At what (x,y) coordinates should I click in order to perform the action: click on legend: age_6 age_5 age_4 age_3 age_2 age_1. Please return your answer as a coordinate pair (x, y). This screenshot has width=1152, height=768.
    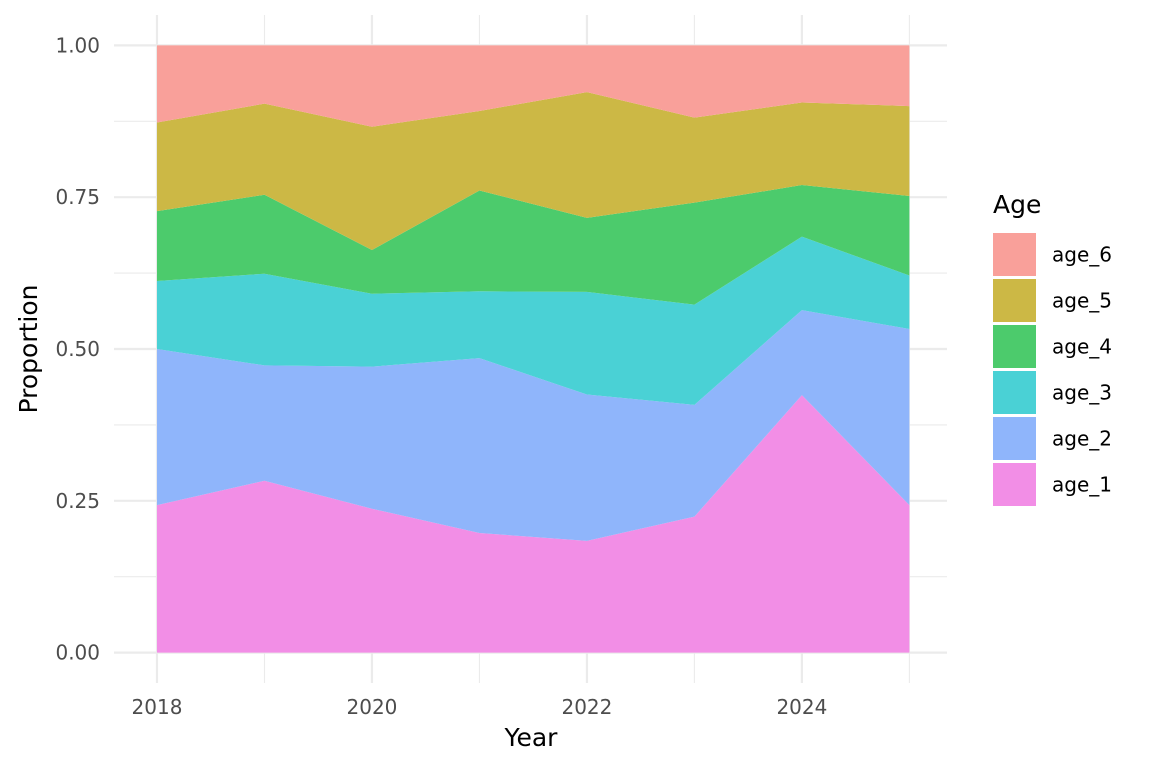
    Looking at the image, I should click on (1052, 369).